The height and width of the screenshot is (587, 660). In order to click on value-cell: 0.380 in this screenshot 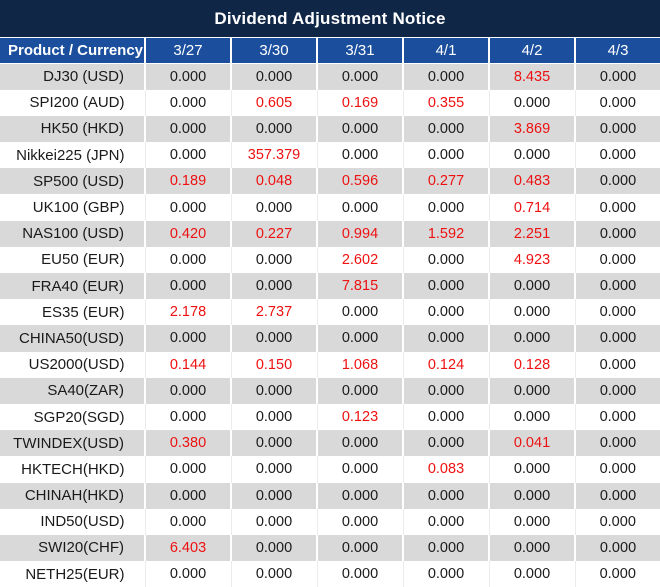, I will do `click(188, 443)`.